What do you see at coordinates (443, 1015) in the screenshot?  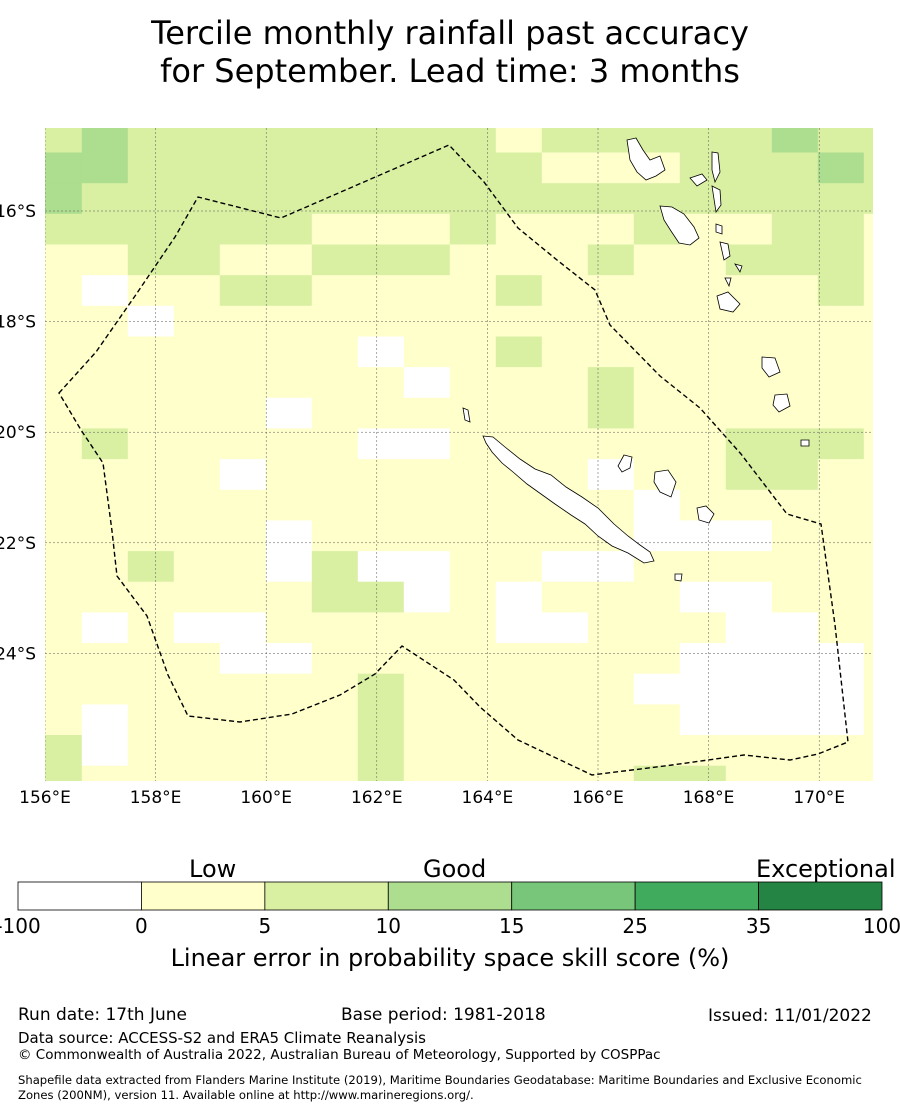 I see `base-period: Base period: 1981-2018` at bounding box center [443, 1015].